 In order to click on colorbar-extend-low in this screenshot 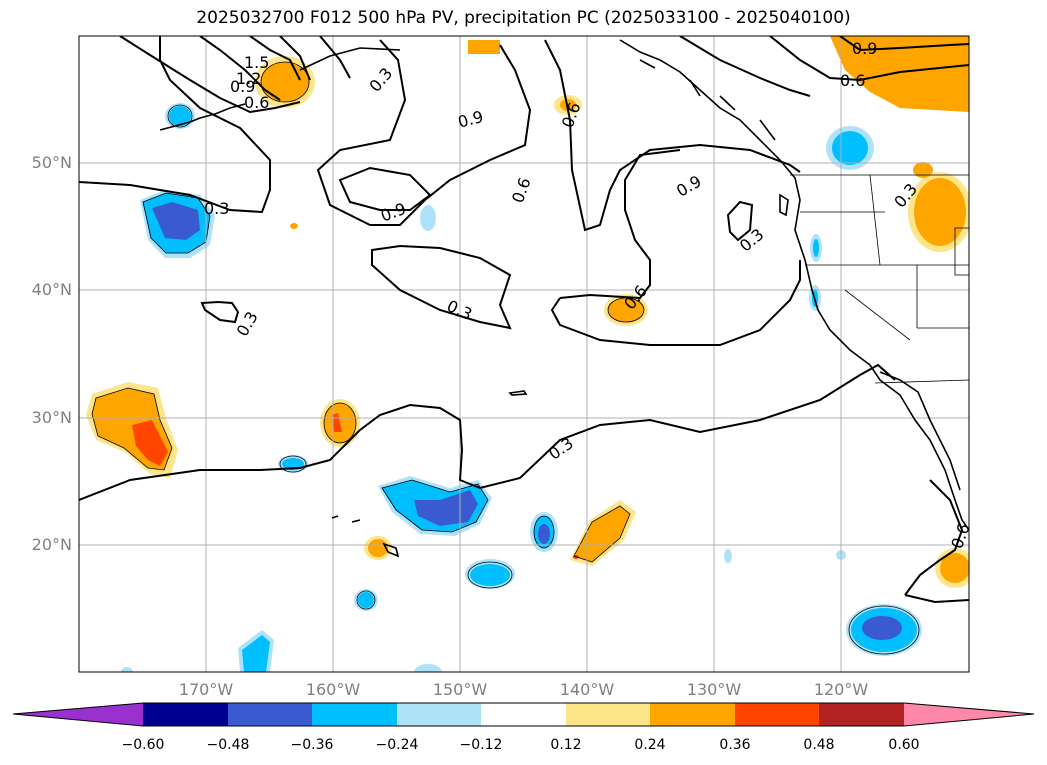, I will do `click(78, 714)`.